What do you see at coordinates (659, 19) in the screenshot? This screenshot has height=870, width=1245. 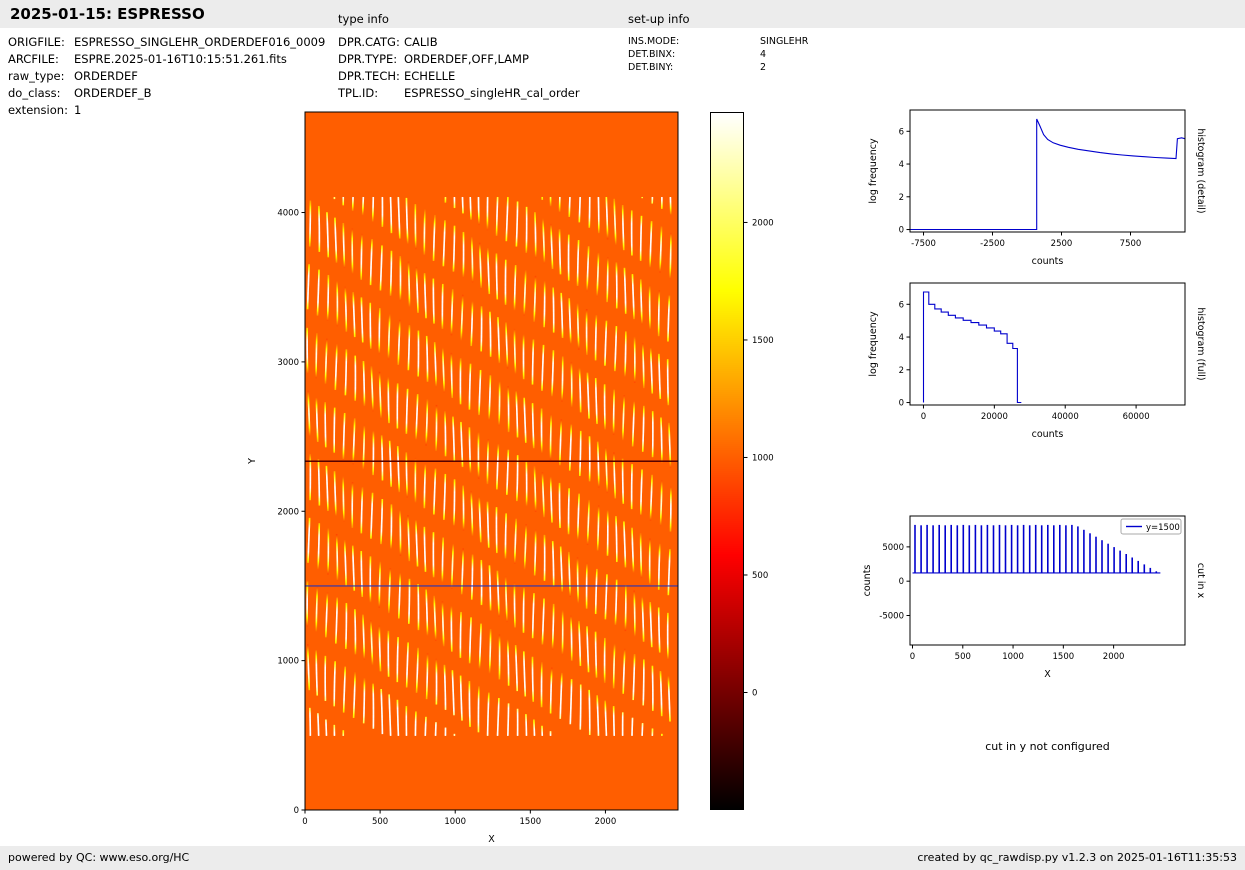 I see `setup-info-heading: set-up info` at bounding box center [659, 19].